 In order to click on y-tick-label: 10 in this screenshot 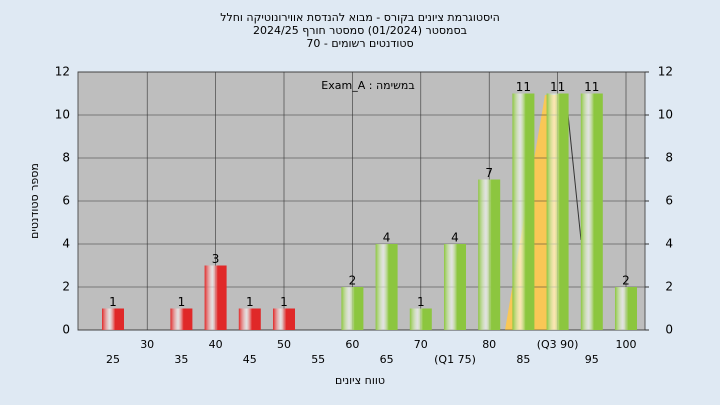, I will do `click(62, 115)`.